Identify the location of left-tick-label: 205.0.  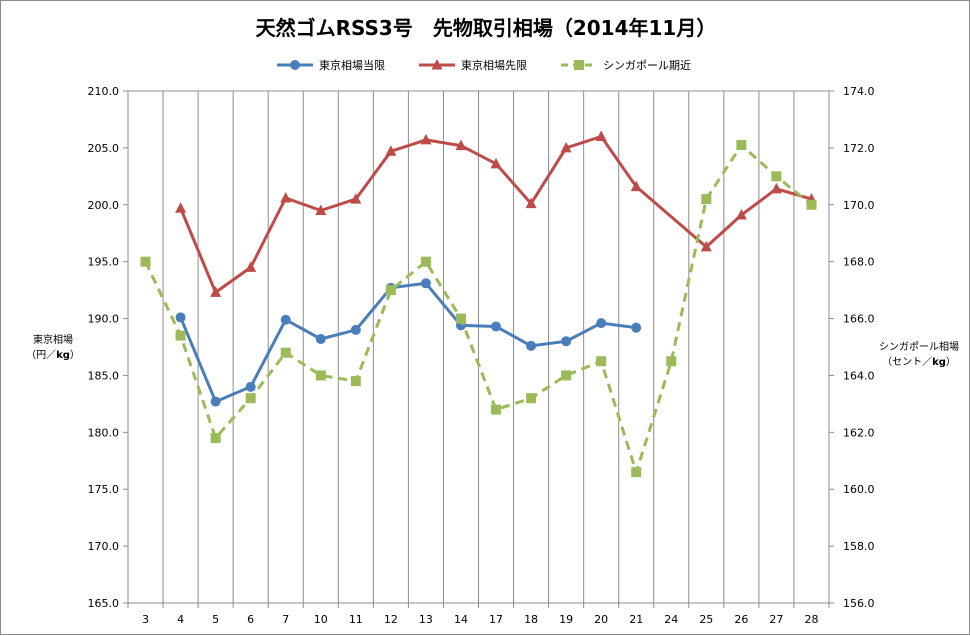
(104, 148).